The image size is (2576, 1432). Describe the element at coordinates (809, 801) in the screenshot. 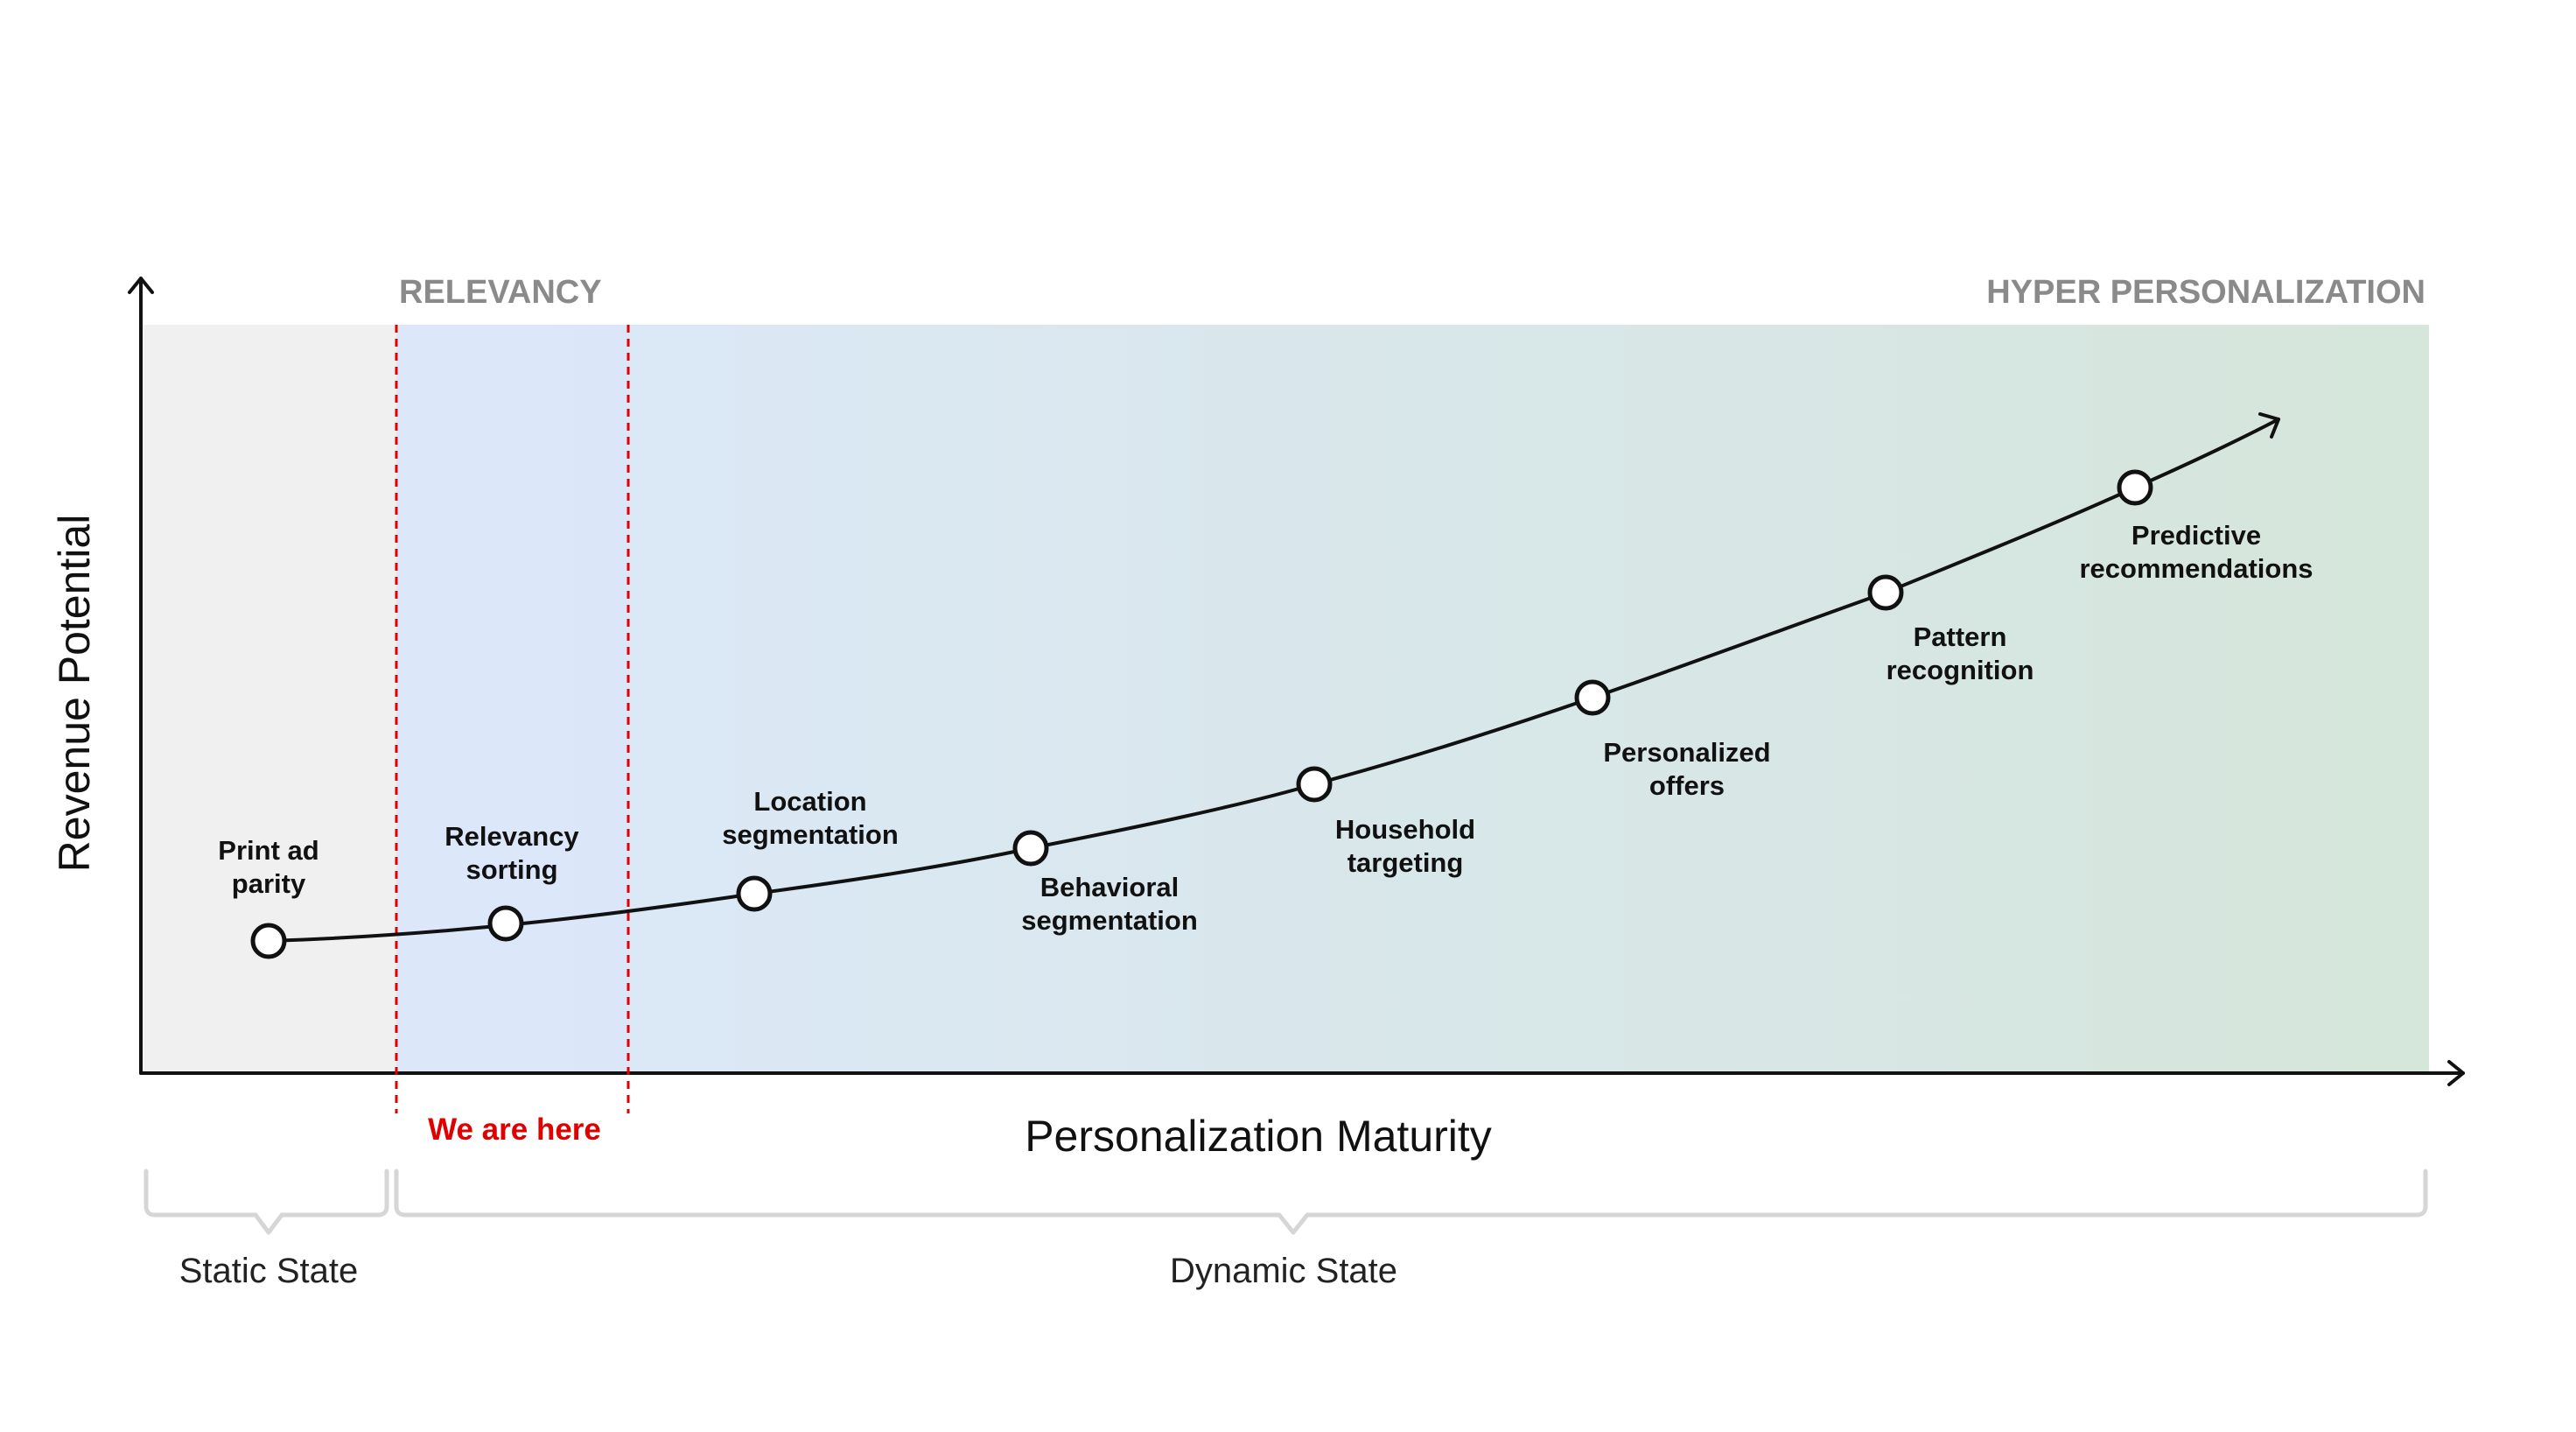

I see `stage-label-line: Location` at that location.